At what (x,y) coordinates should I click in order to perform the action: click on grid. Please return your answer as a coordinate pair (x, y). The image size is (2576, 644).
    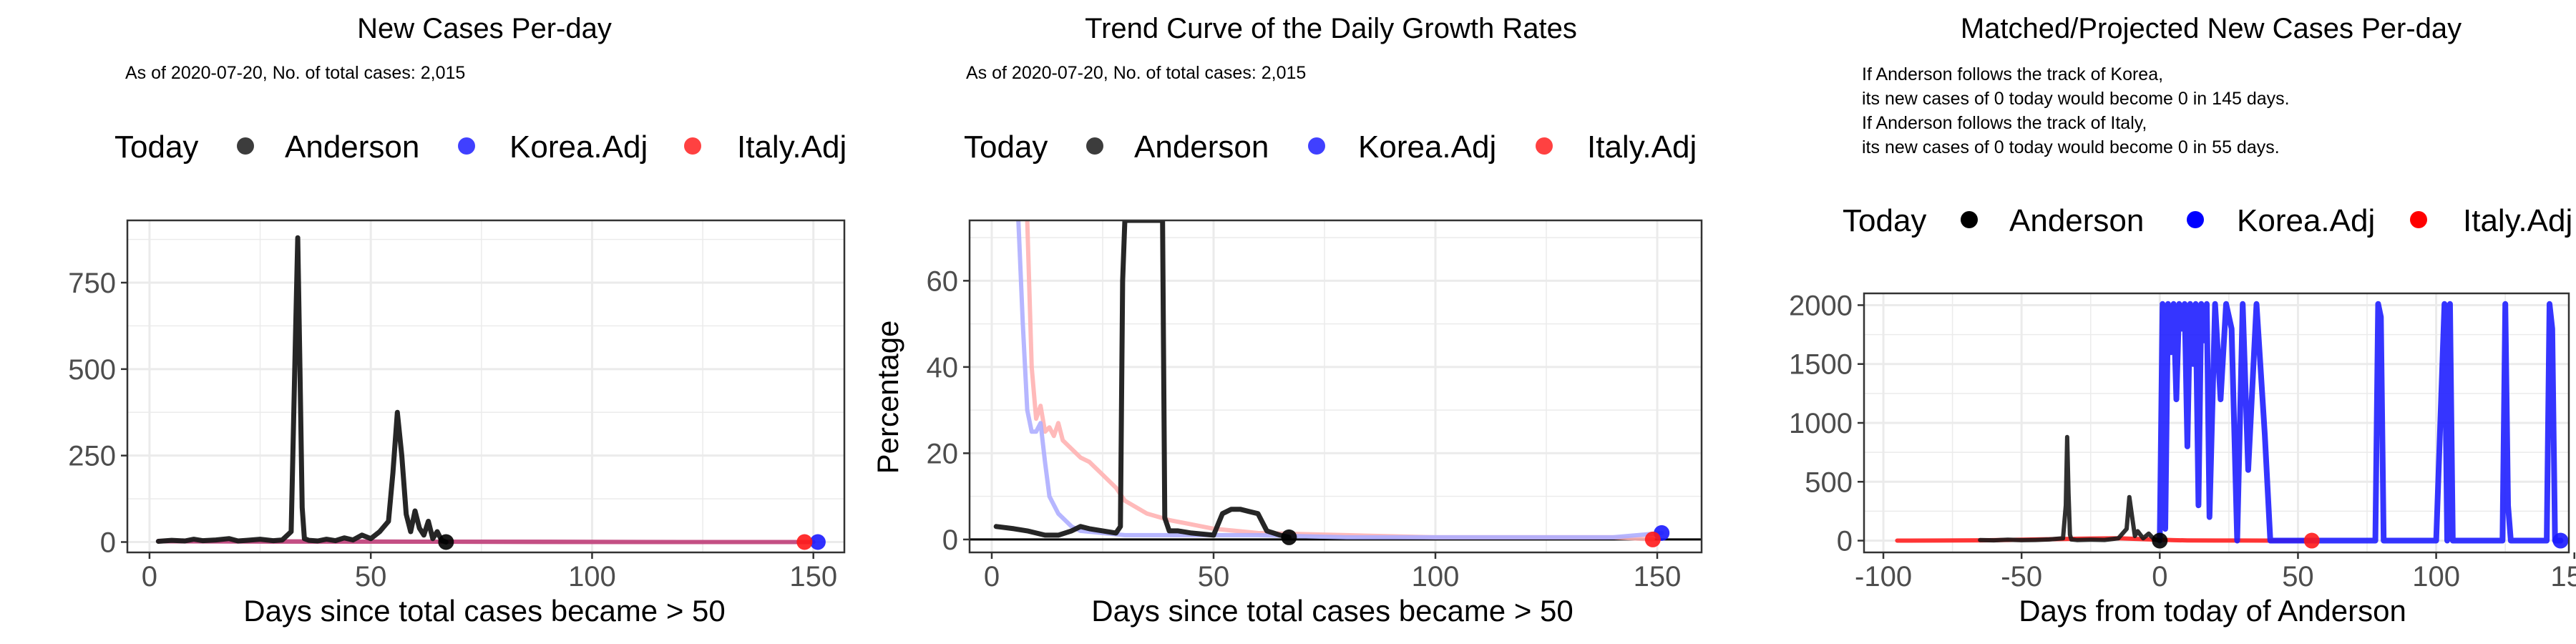
    Looking at the image, I should click on (485, 386).